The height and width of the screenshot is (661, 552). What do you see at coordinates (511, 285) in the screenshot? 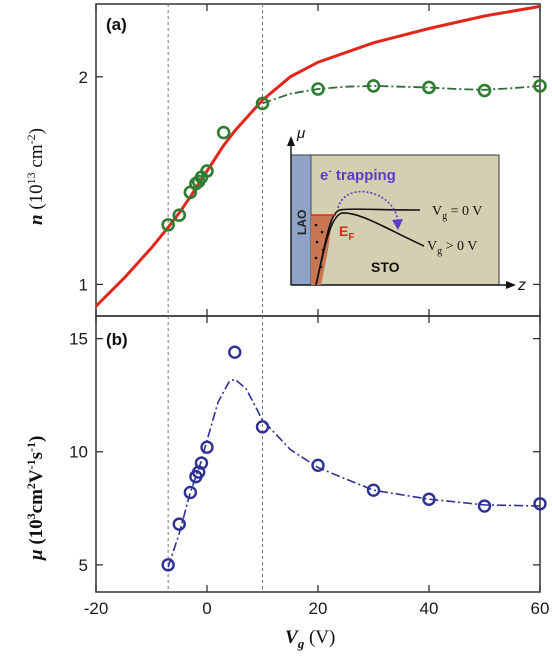
I see `inset-x-arrowhead` at bounding box center [511, 285].